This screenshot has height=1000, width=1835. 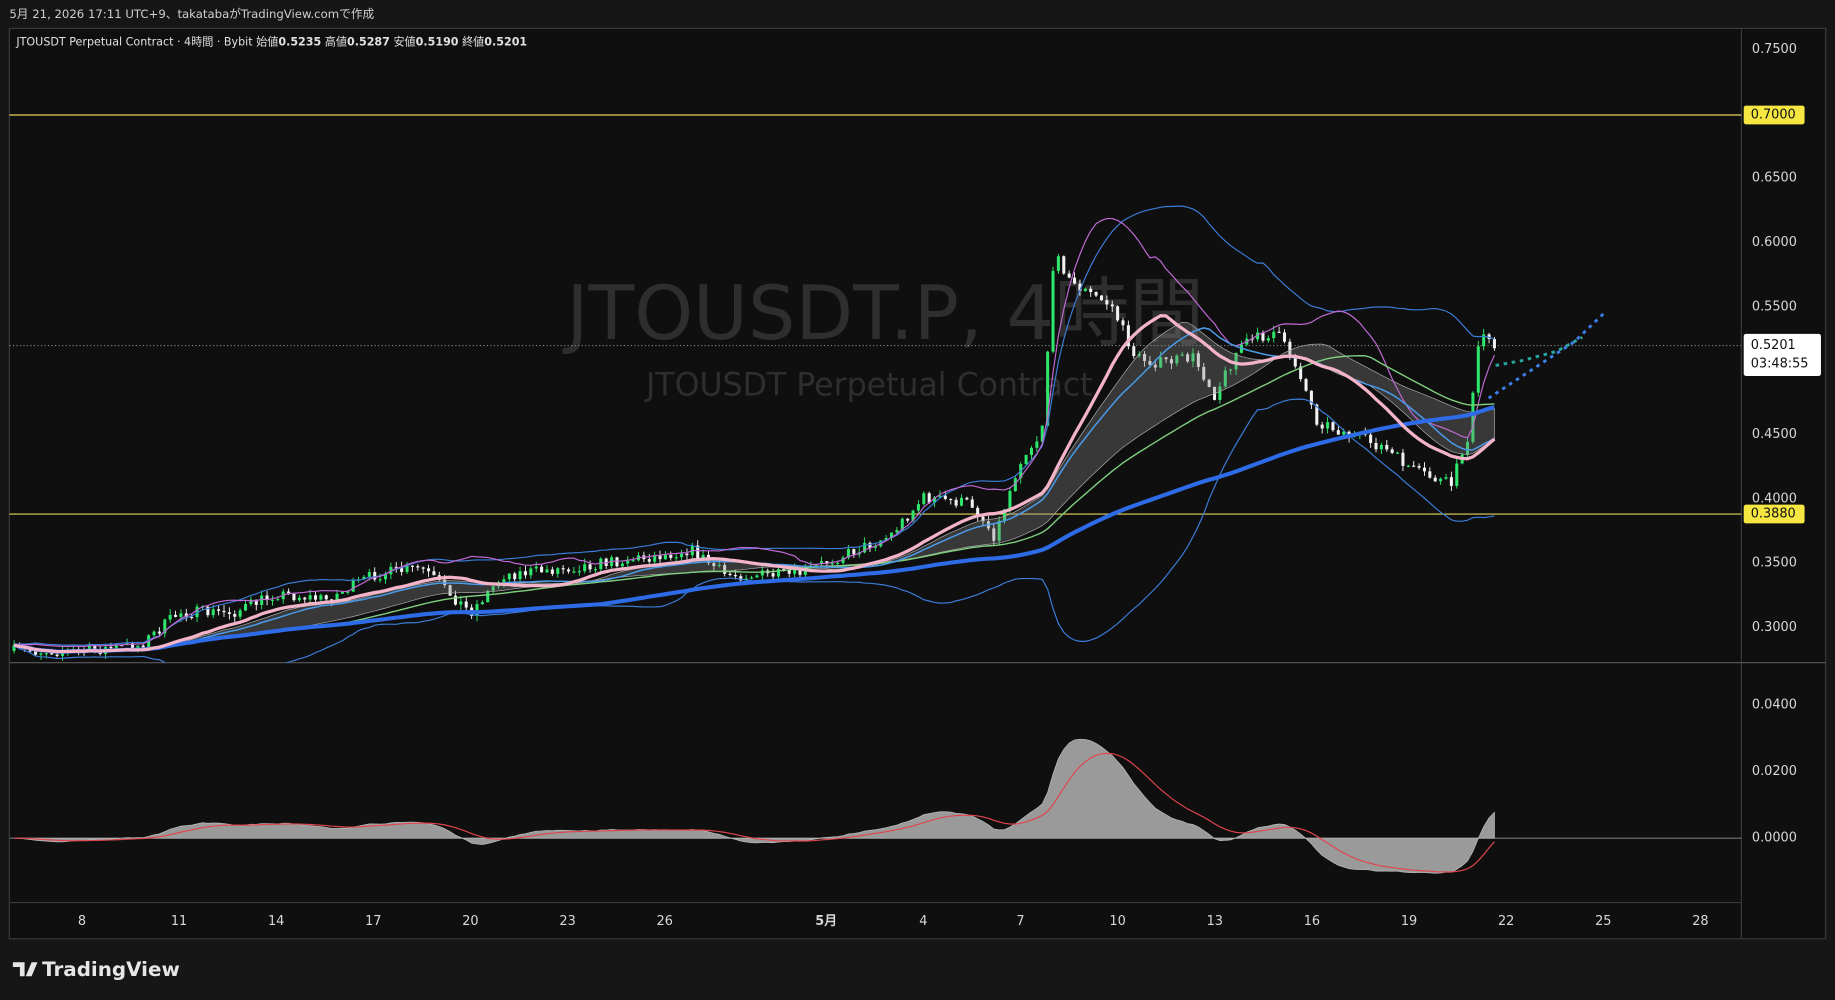 What do you see at coordinates (1774, 242) in the screenshot?
I see `price-tick-label: 0.6000` at bounding box center [1774, 242].